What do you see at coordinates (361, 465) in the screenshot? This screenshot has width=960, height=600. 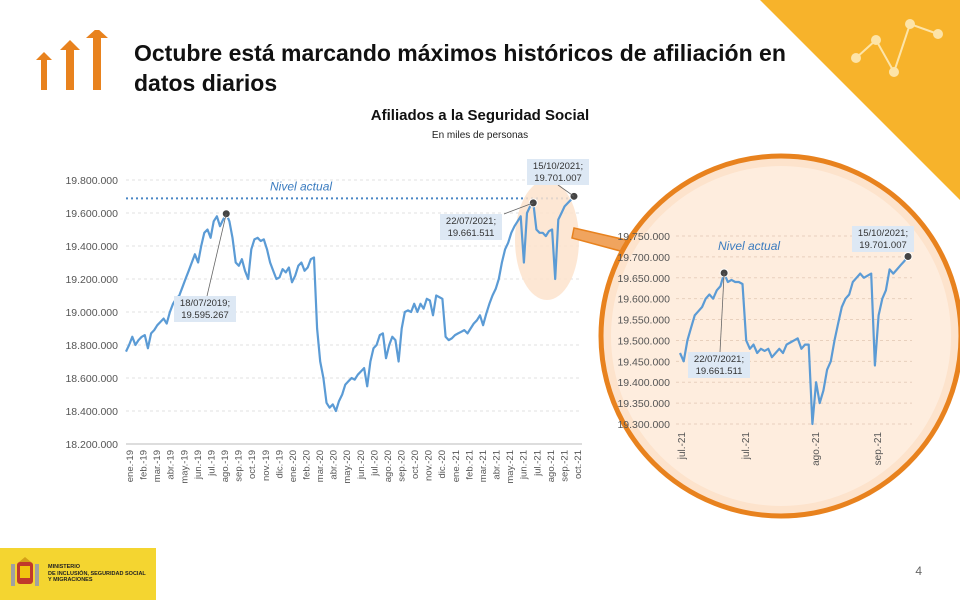 I see `x-tick-label: jun.-20` at bounding box center [361, 465].